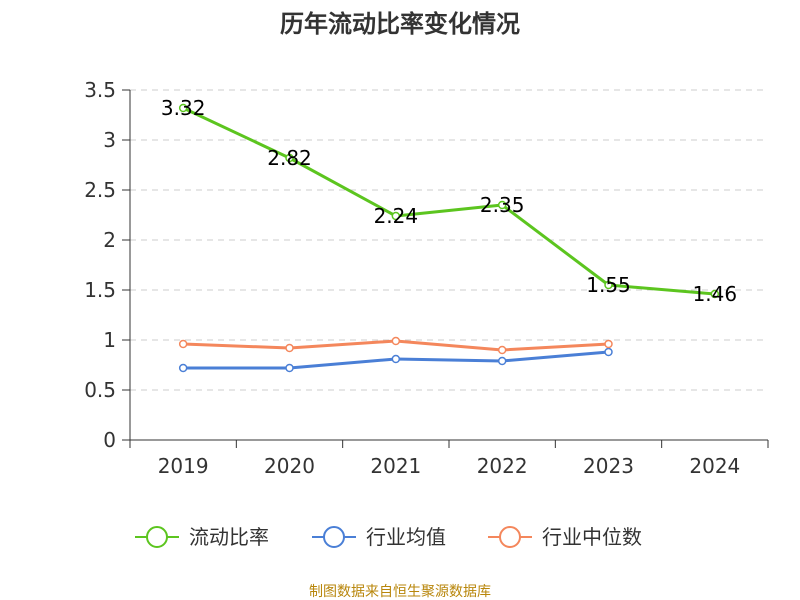 The height and width of the screenshot is (600, 800). Describe the element at coordinates (400, 592) in the screenshot. I see `source-note: 制图数据来自恒生聚源数据库` at that location.